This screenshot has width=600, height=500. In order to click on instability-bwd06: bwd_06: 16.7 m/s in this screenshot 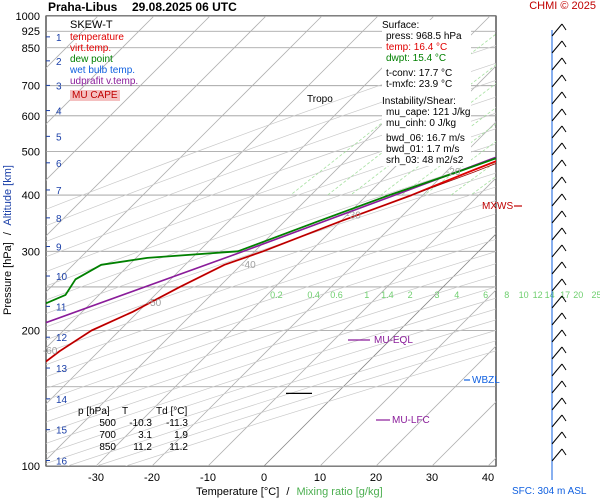, I will do `click(425, 138)`.